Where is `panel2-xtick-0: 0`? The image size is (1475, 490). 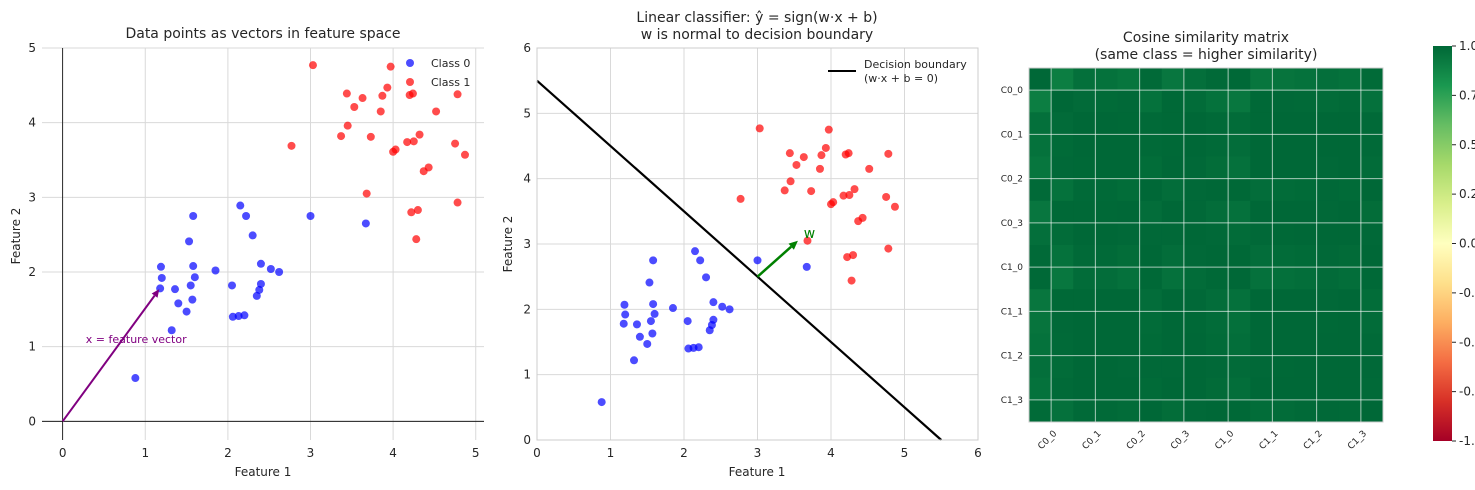
panel2-xtick-0: 0 is located at coordinates (537, 453).